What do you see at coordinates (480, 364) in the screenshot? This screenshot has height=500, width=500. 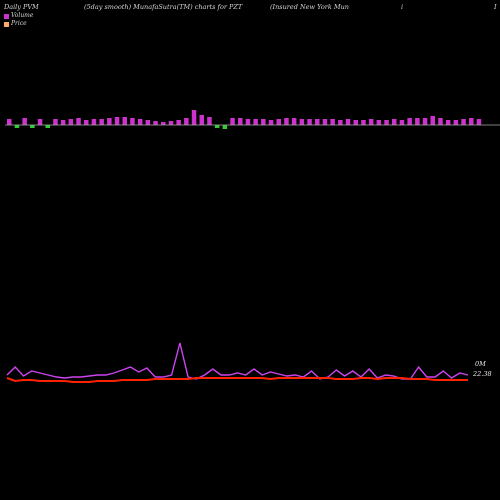 I see `last-volume-label: 0M` at bounding box center [480, 364].